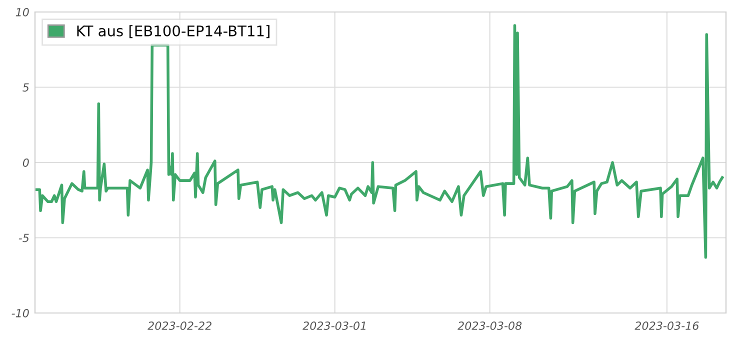 This screenshot has height=337, width=737. I want to click on x-tick-label: 2023-02-22, so click(180, 326).